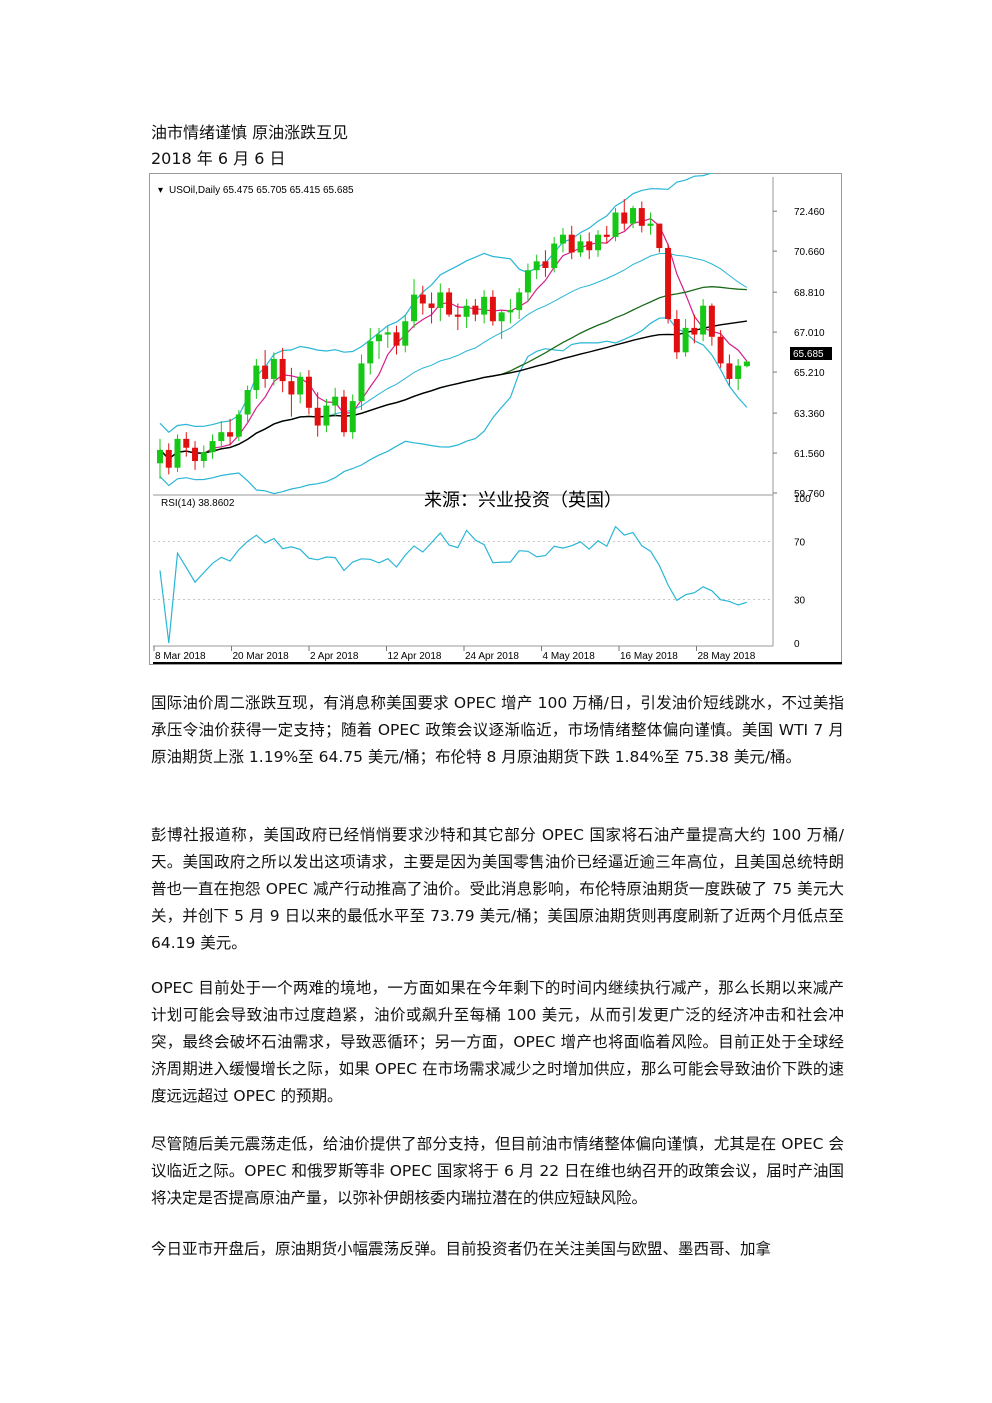 Image resolution: width=992 pixels, height=1403 pixels. I want to click on rsi-tick-label: 70, so click(800, 543).